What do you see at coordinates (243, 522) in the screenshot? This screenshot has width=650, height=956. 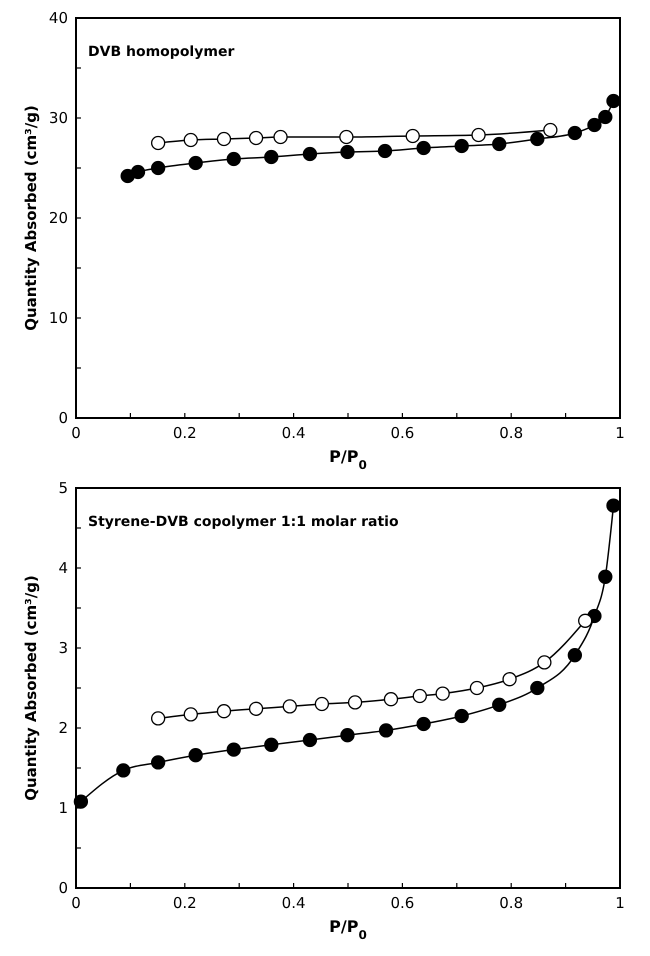 I see `text: Styrene-DVB copolymer 1:1 molar ratio` at bounding box center [243, 522].